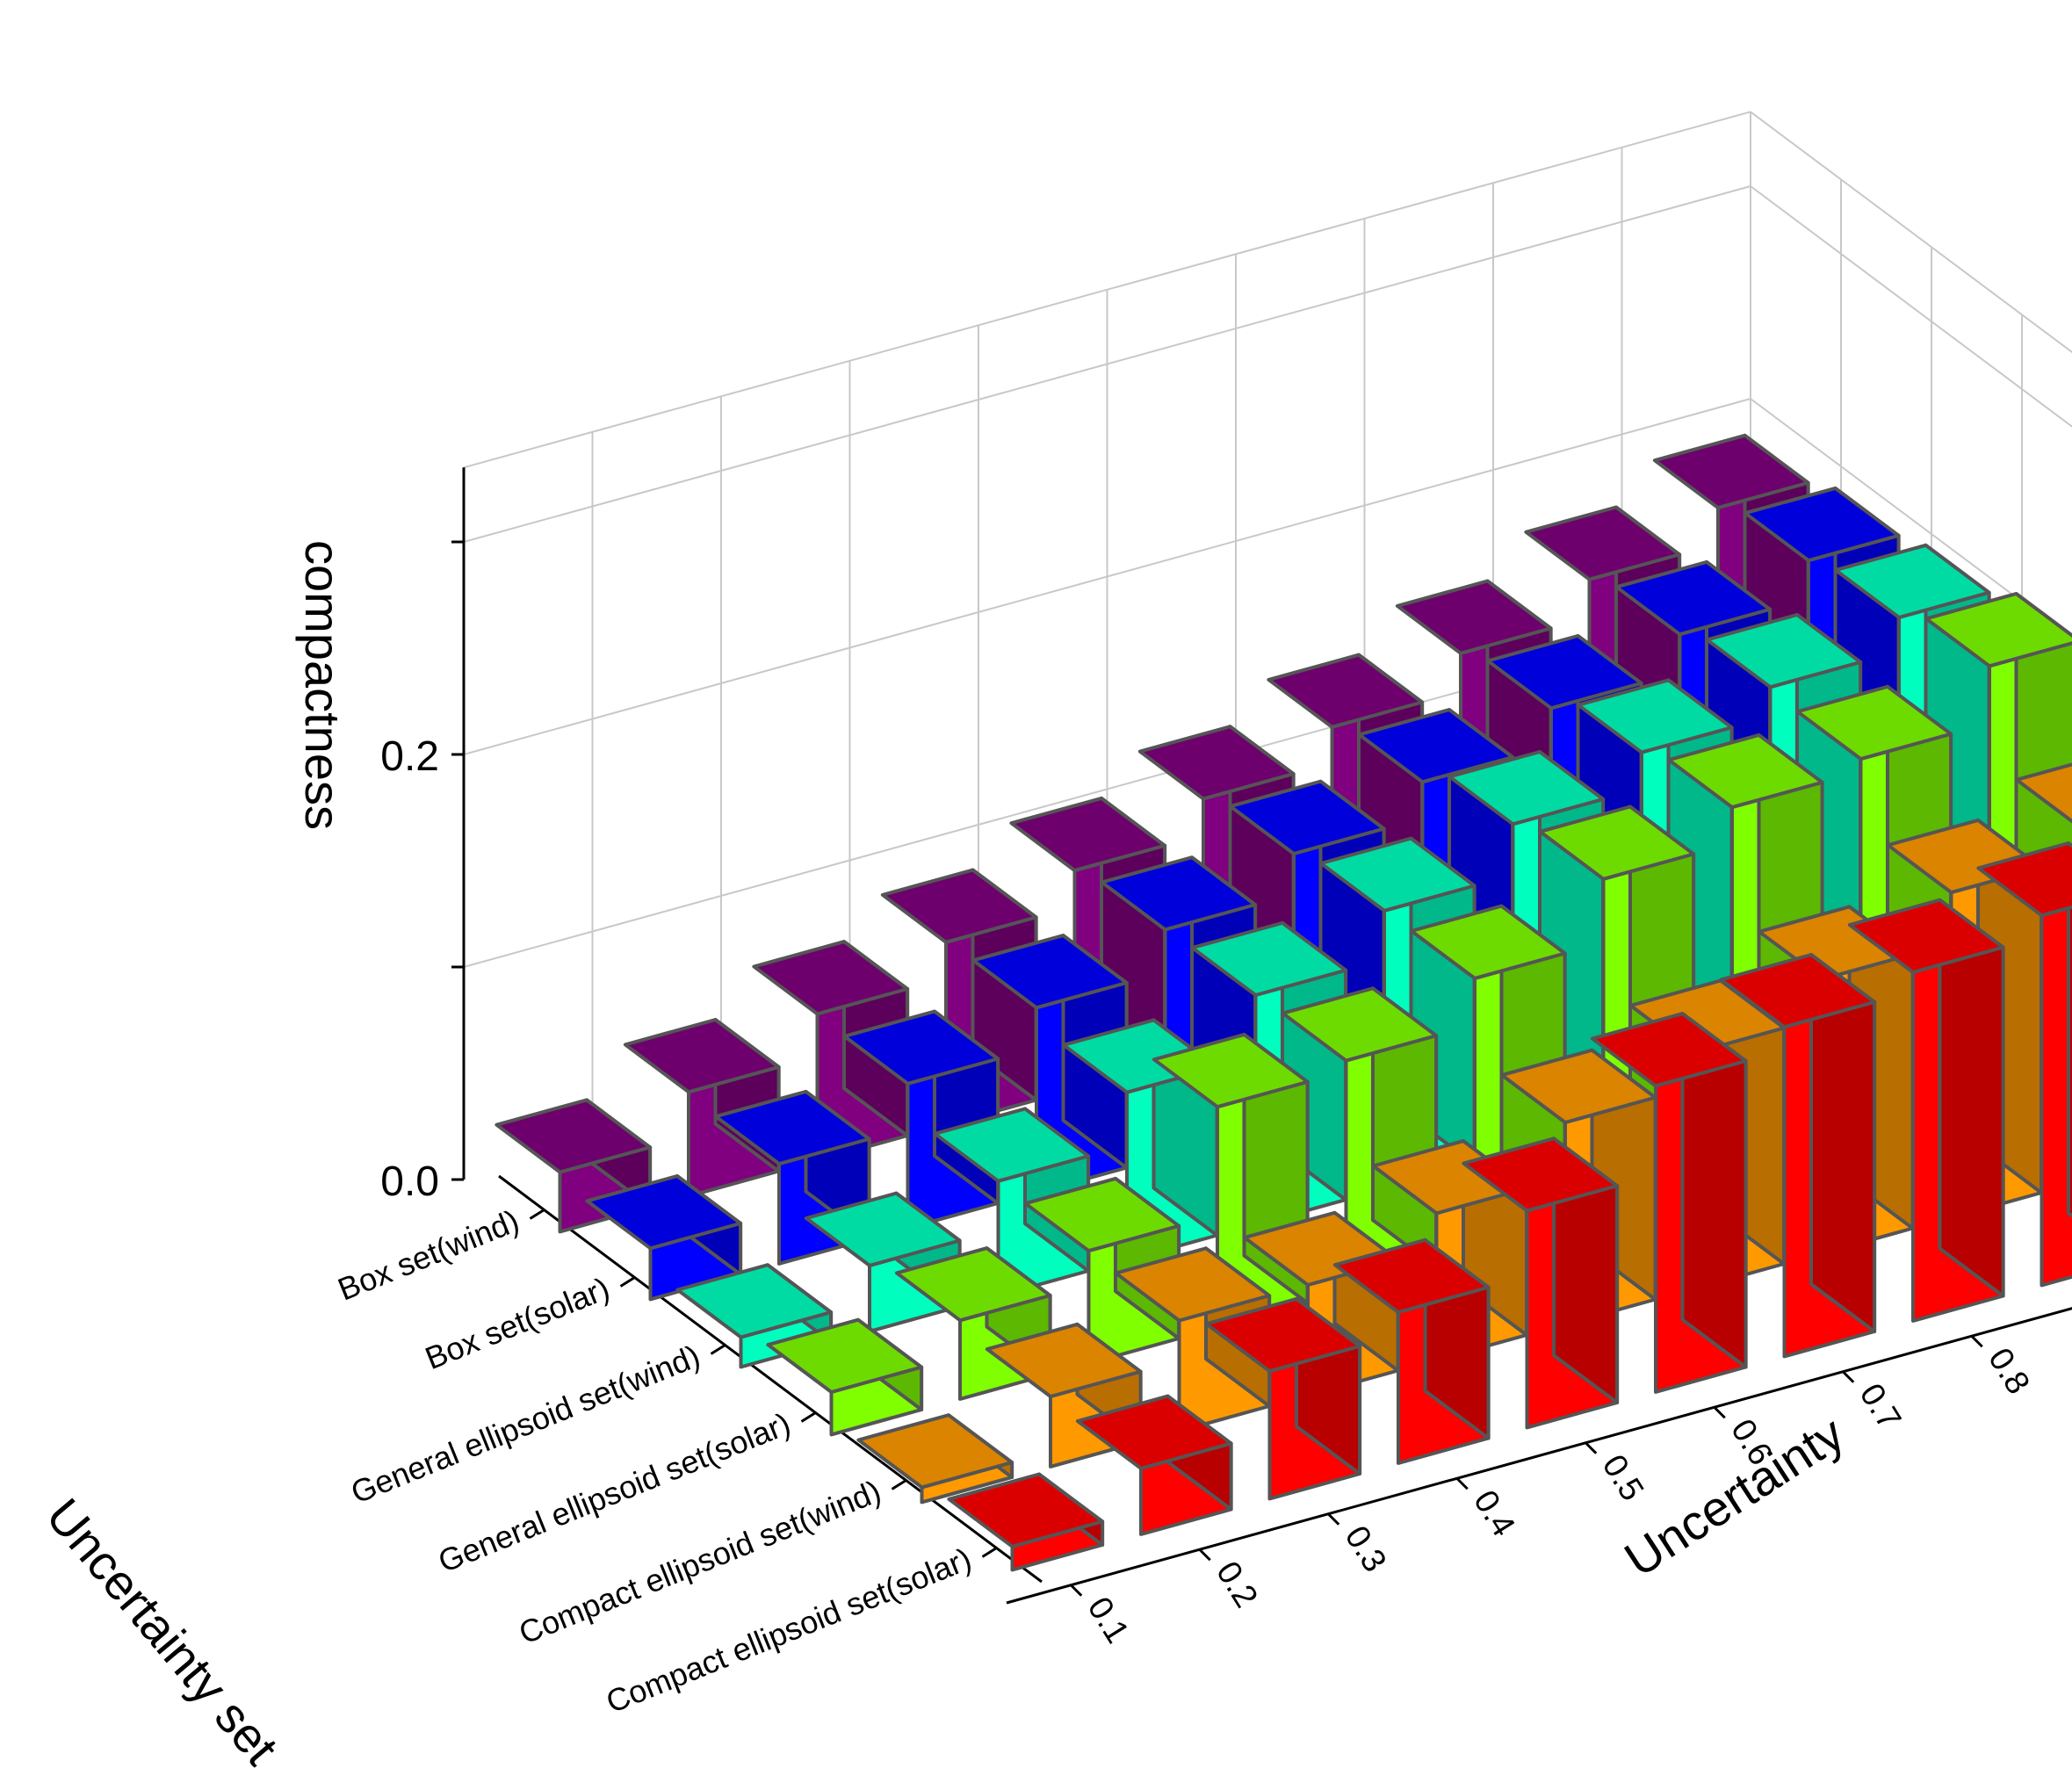  What do you see at coordinates (1881, 1406) in the screenshot?
I see `x-tick-label: 0.7` at bounding box center [1881, 1406].